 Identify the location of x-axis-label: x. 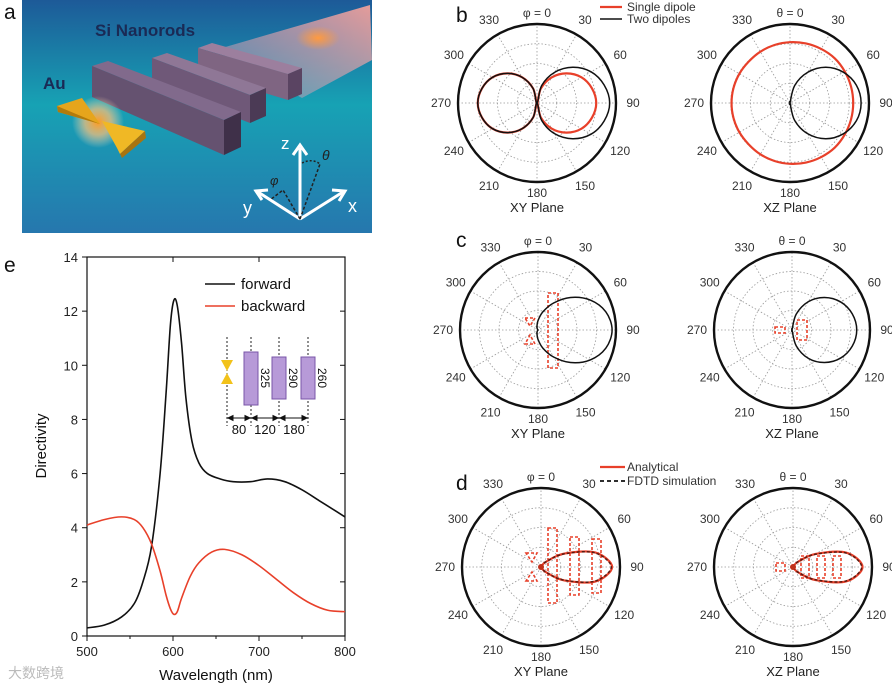
(352, 206).